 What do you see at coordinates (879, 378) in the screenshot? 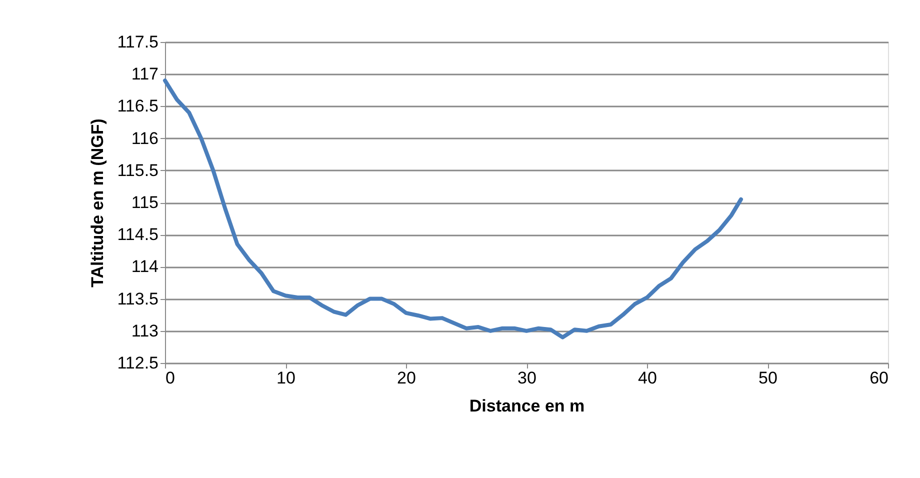
I see `x-tick-label: 60` at bounding box center [879, 378].